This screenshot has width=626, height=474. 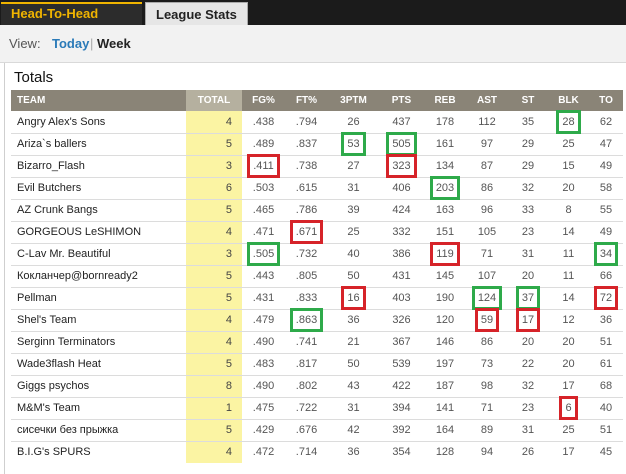 I want to click on highlighted-stat-green: 505, so click(x=402, y=144).